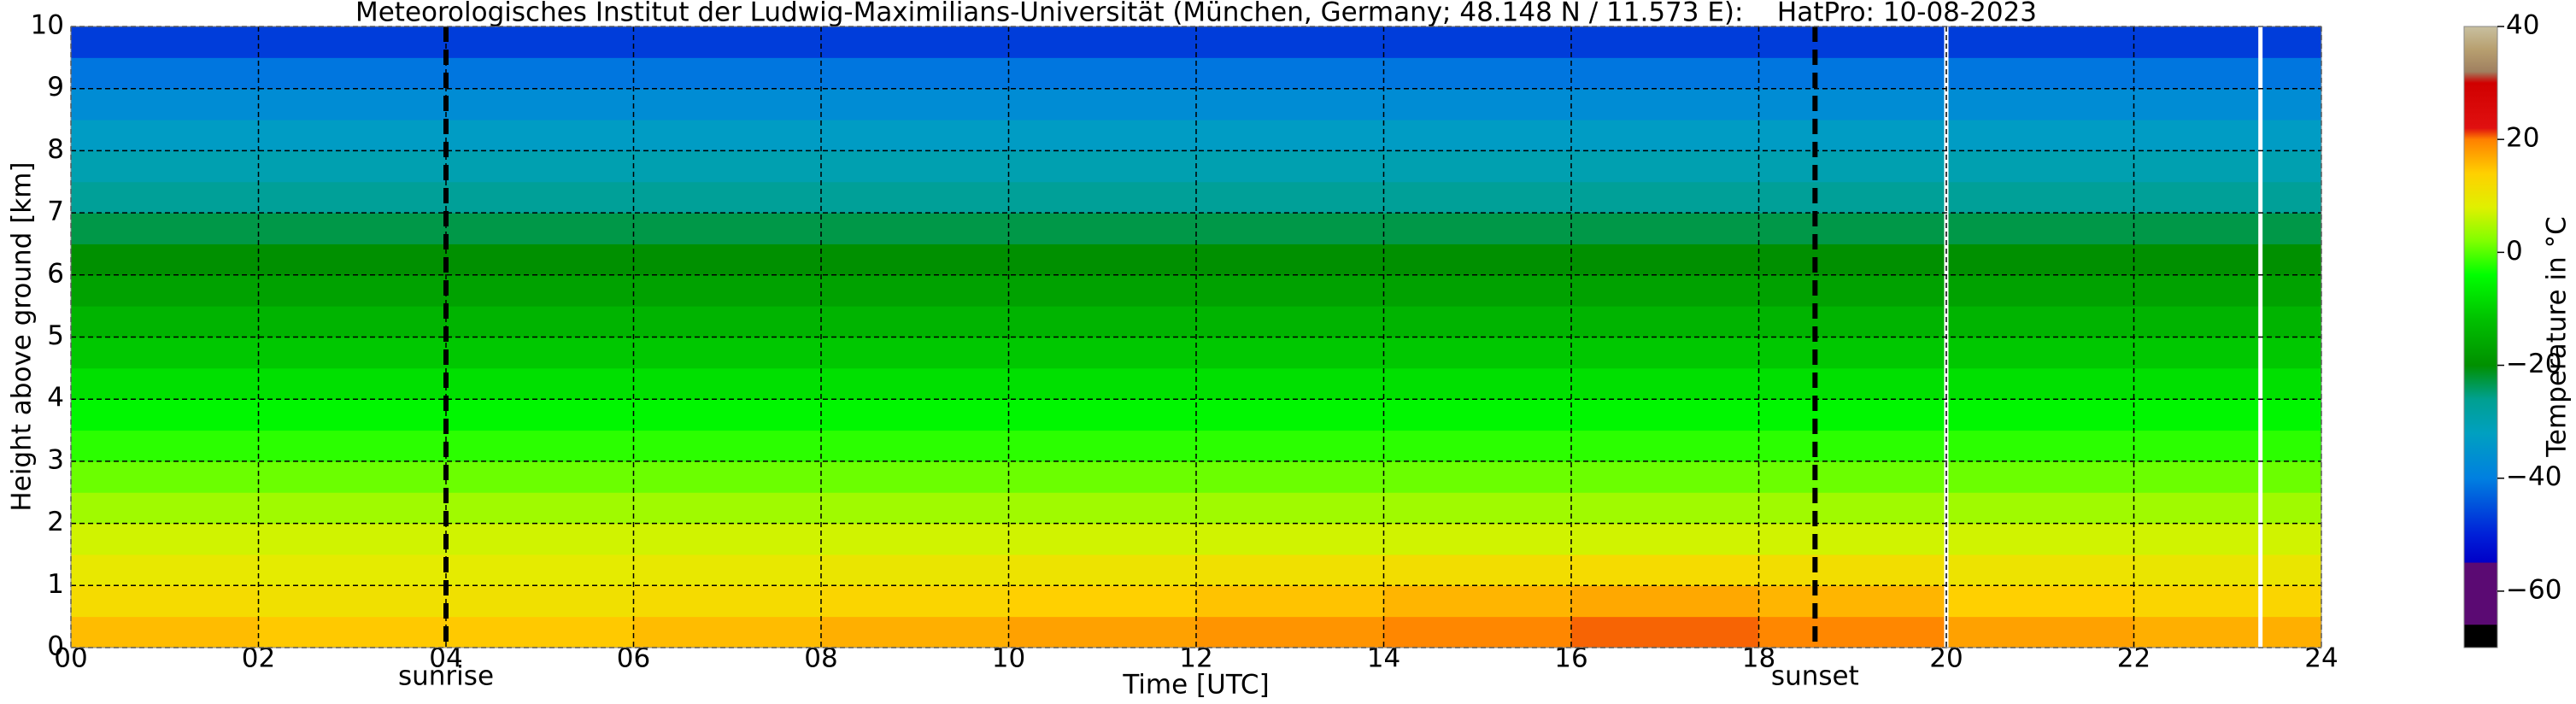 This screenshot has height=704, width=2576. I want to click on y-tick-label: 1, so click(55, 584).